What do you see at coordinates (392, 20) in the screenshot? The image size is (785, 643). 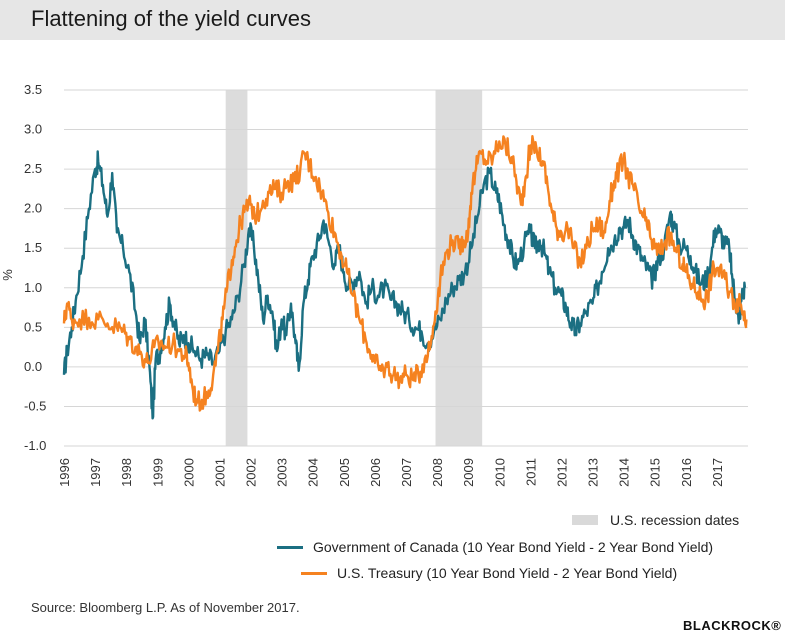 I see `title-bar: Flattening of the yield curves` at bounding box center [392, 20].